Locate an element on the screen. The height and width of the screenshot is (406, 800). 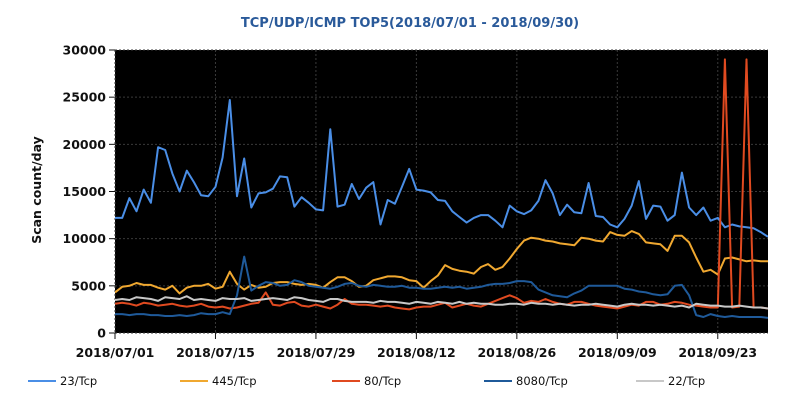
x-tick-label: 2018/09/23 is located at coordinates (717, 352).